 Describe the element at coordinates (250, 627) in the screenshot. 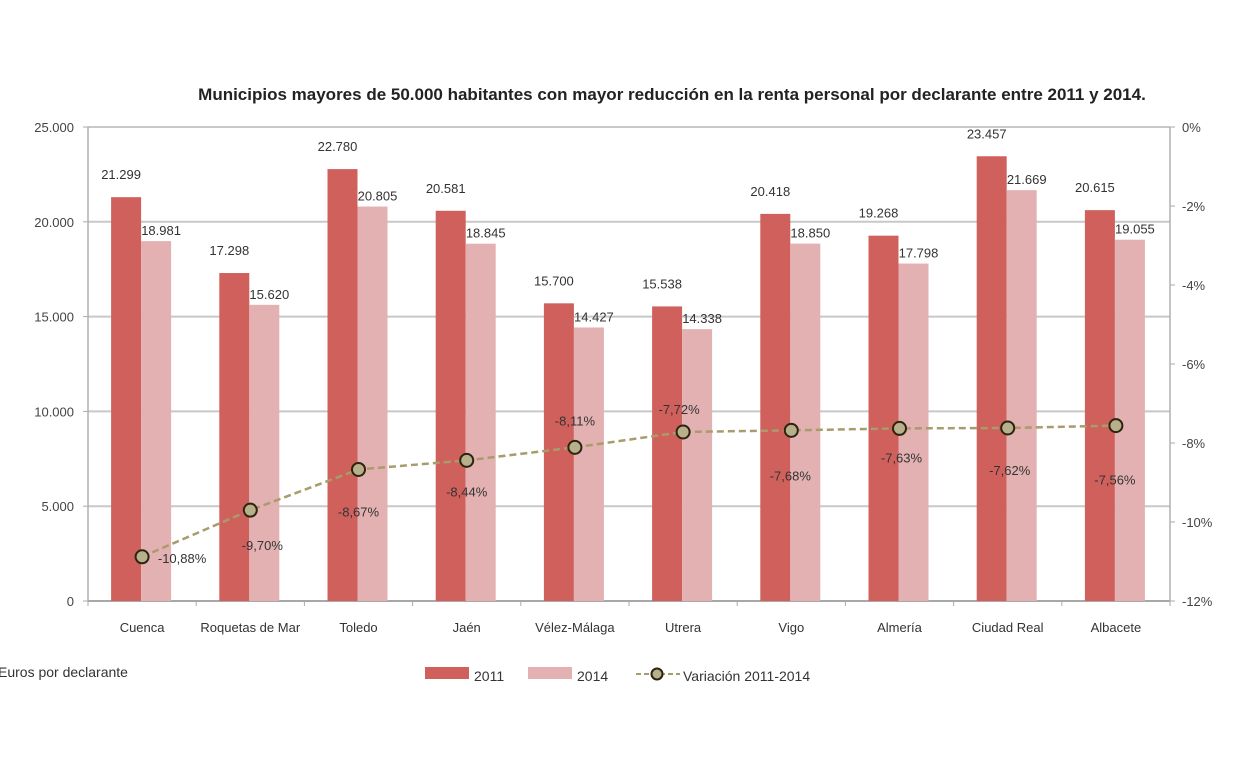

I see `category-label: Roquetas de Mar` at that location.